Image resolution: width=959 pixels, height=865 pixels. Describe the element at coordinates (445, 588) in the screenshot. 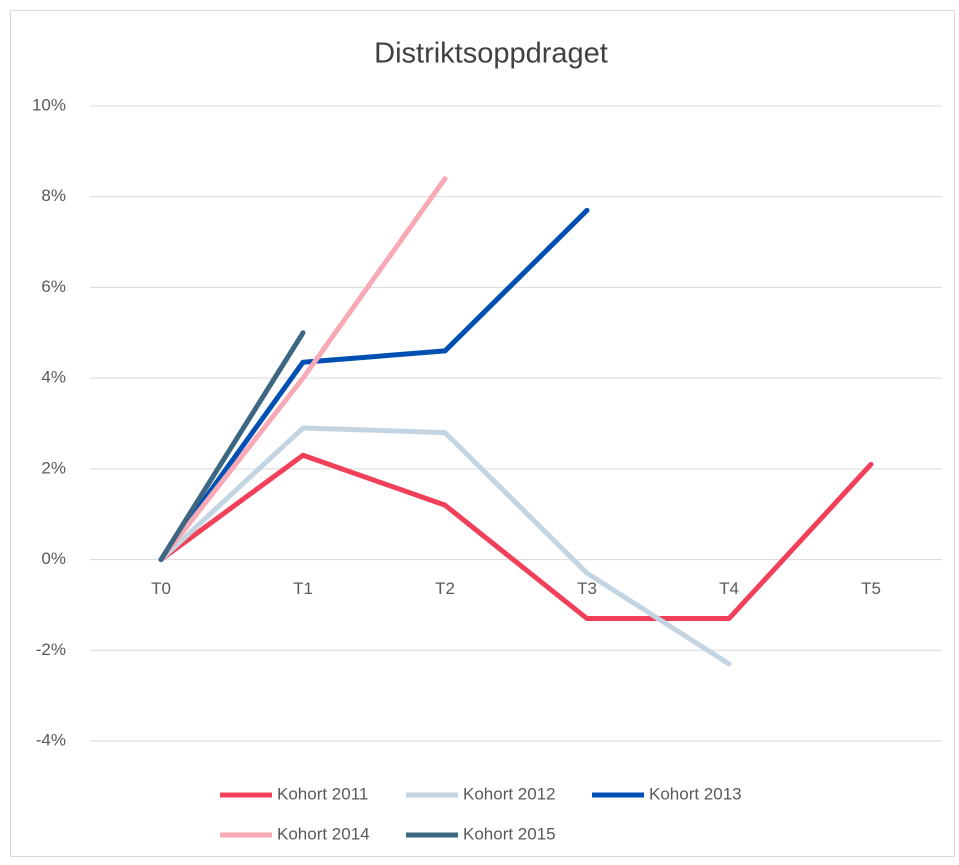

I see `x-tick-label: T2` at that location.